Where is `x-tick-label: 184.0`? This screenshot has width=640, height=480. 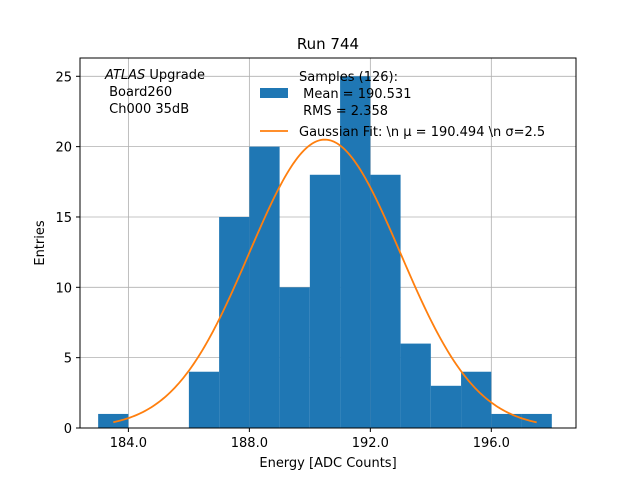 x-tick-label: 184.0 is located at coordinates (128, 443).